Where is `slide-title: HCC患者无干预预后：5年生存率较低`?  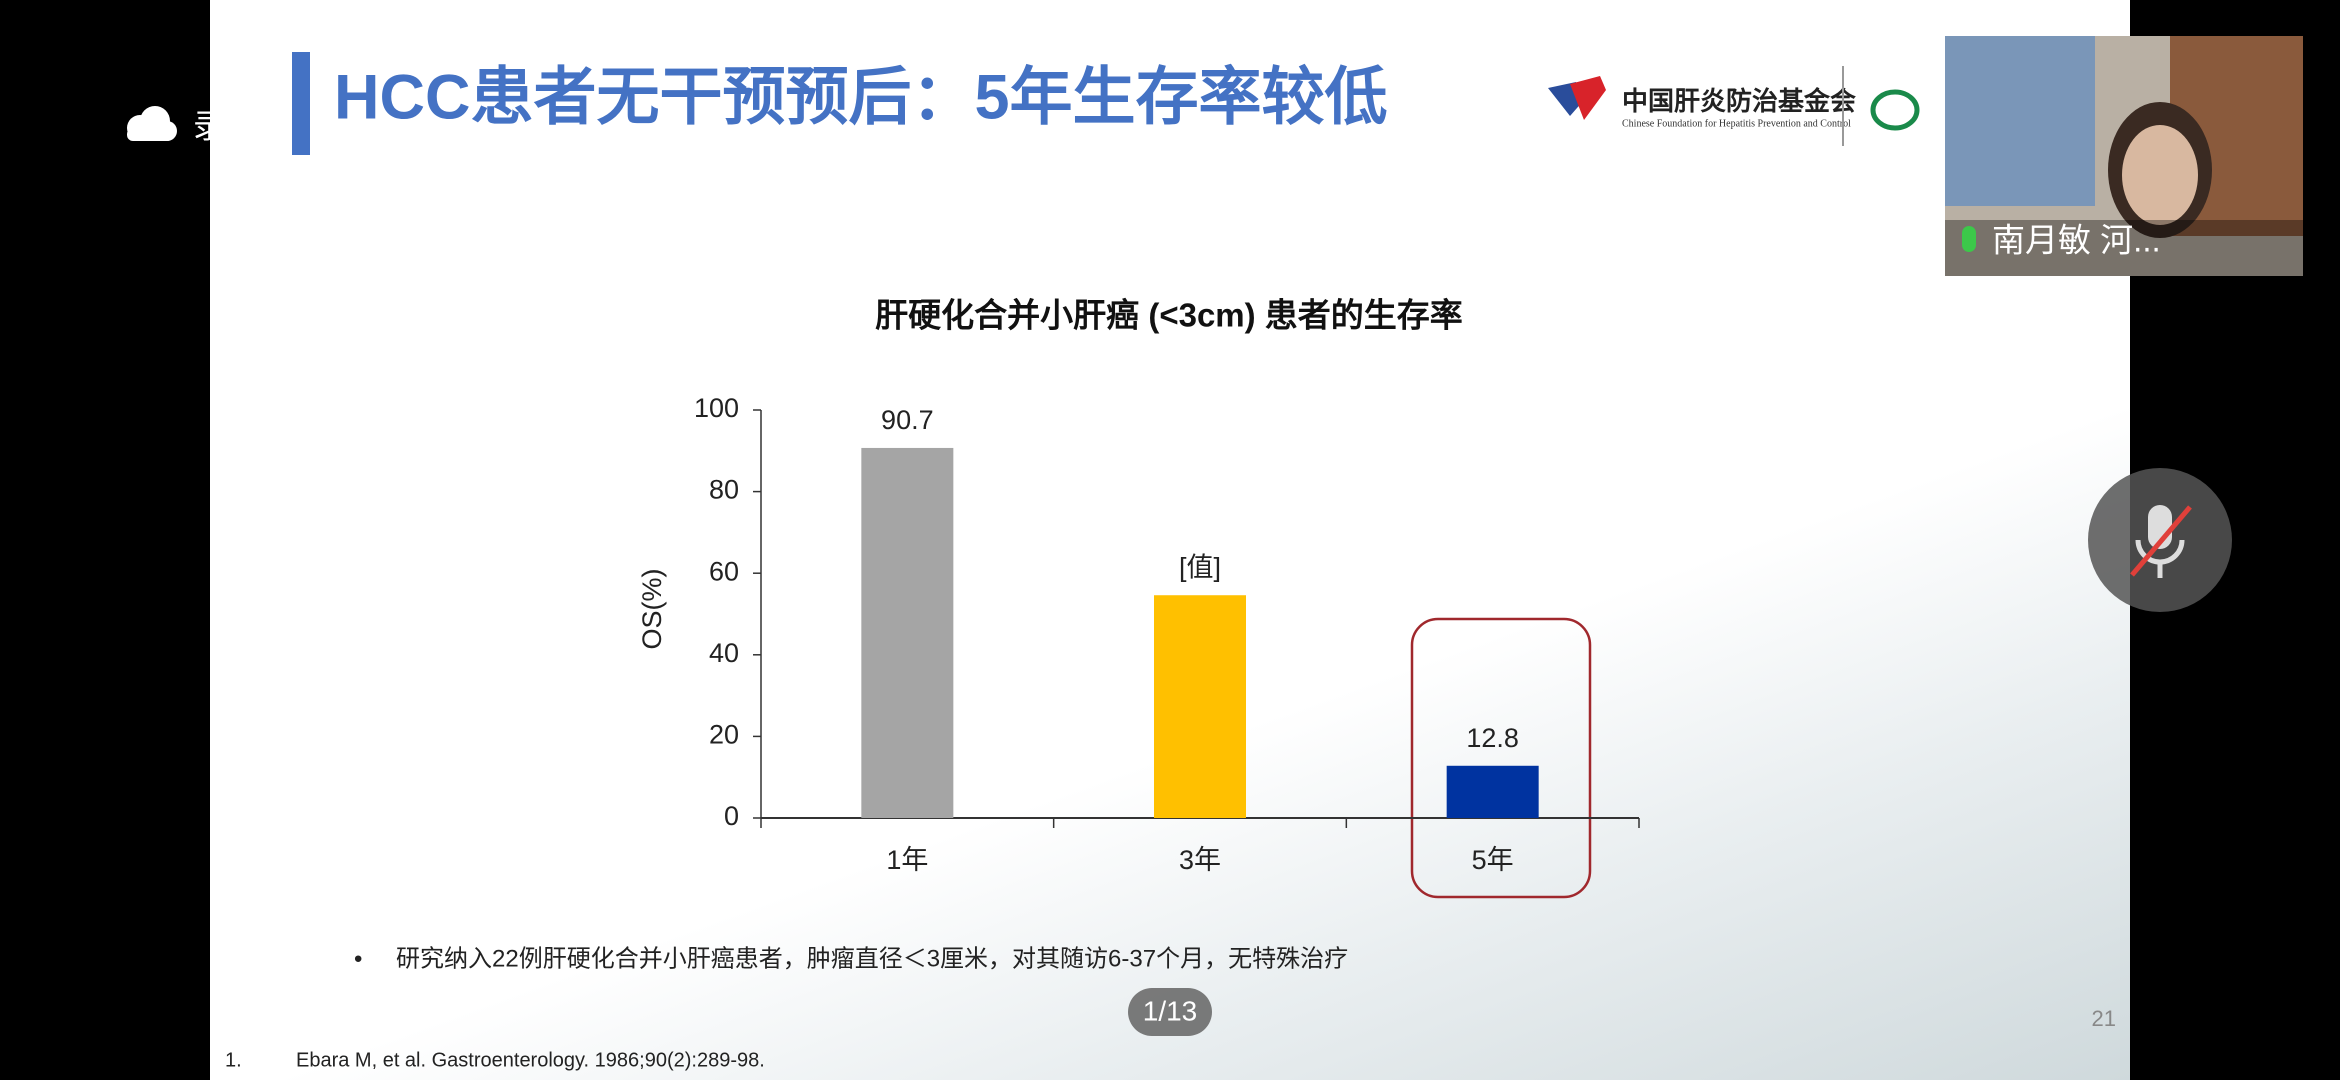
slide-title: HCC患者无干预预后：5年生存率较低 is located at coordinates (861, 98).